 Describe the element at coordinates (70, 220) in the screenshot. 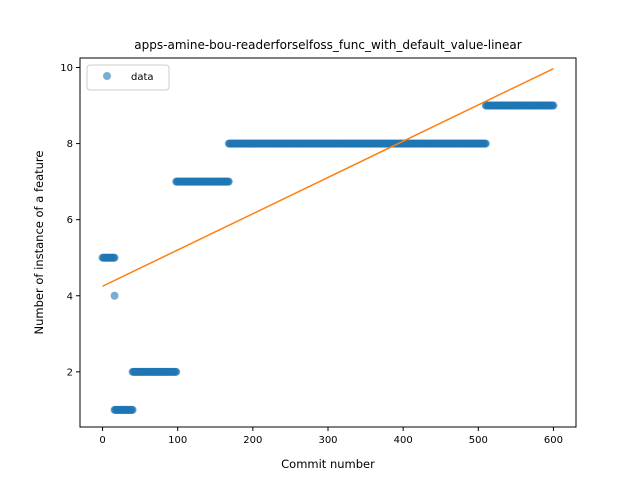

I see `y-tick-label: 6` at that location.